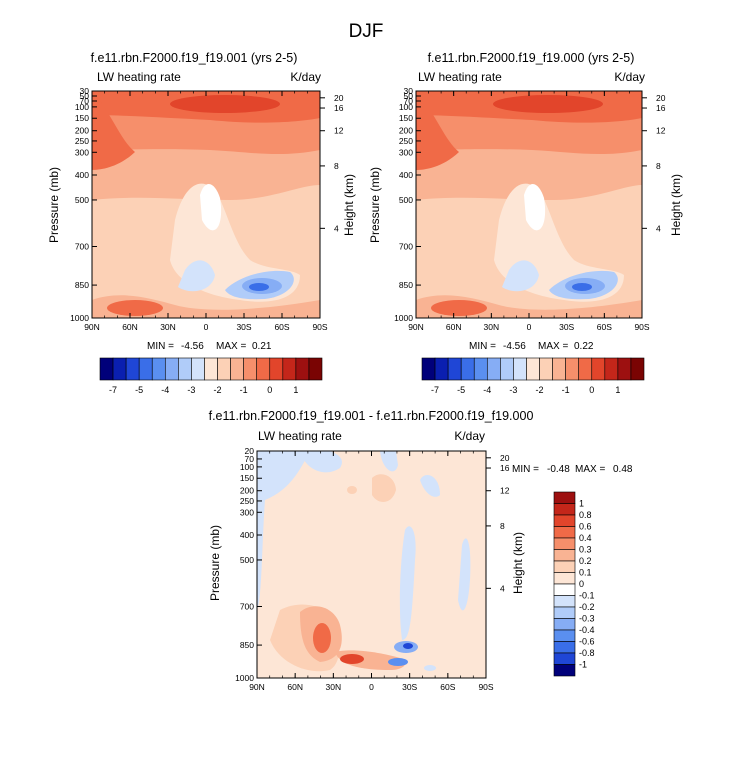 The image size is (733, 772). I want to click on y-tick-label: 100, so click(82, 107).